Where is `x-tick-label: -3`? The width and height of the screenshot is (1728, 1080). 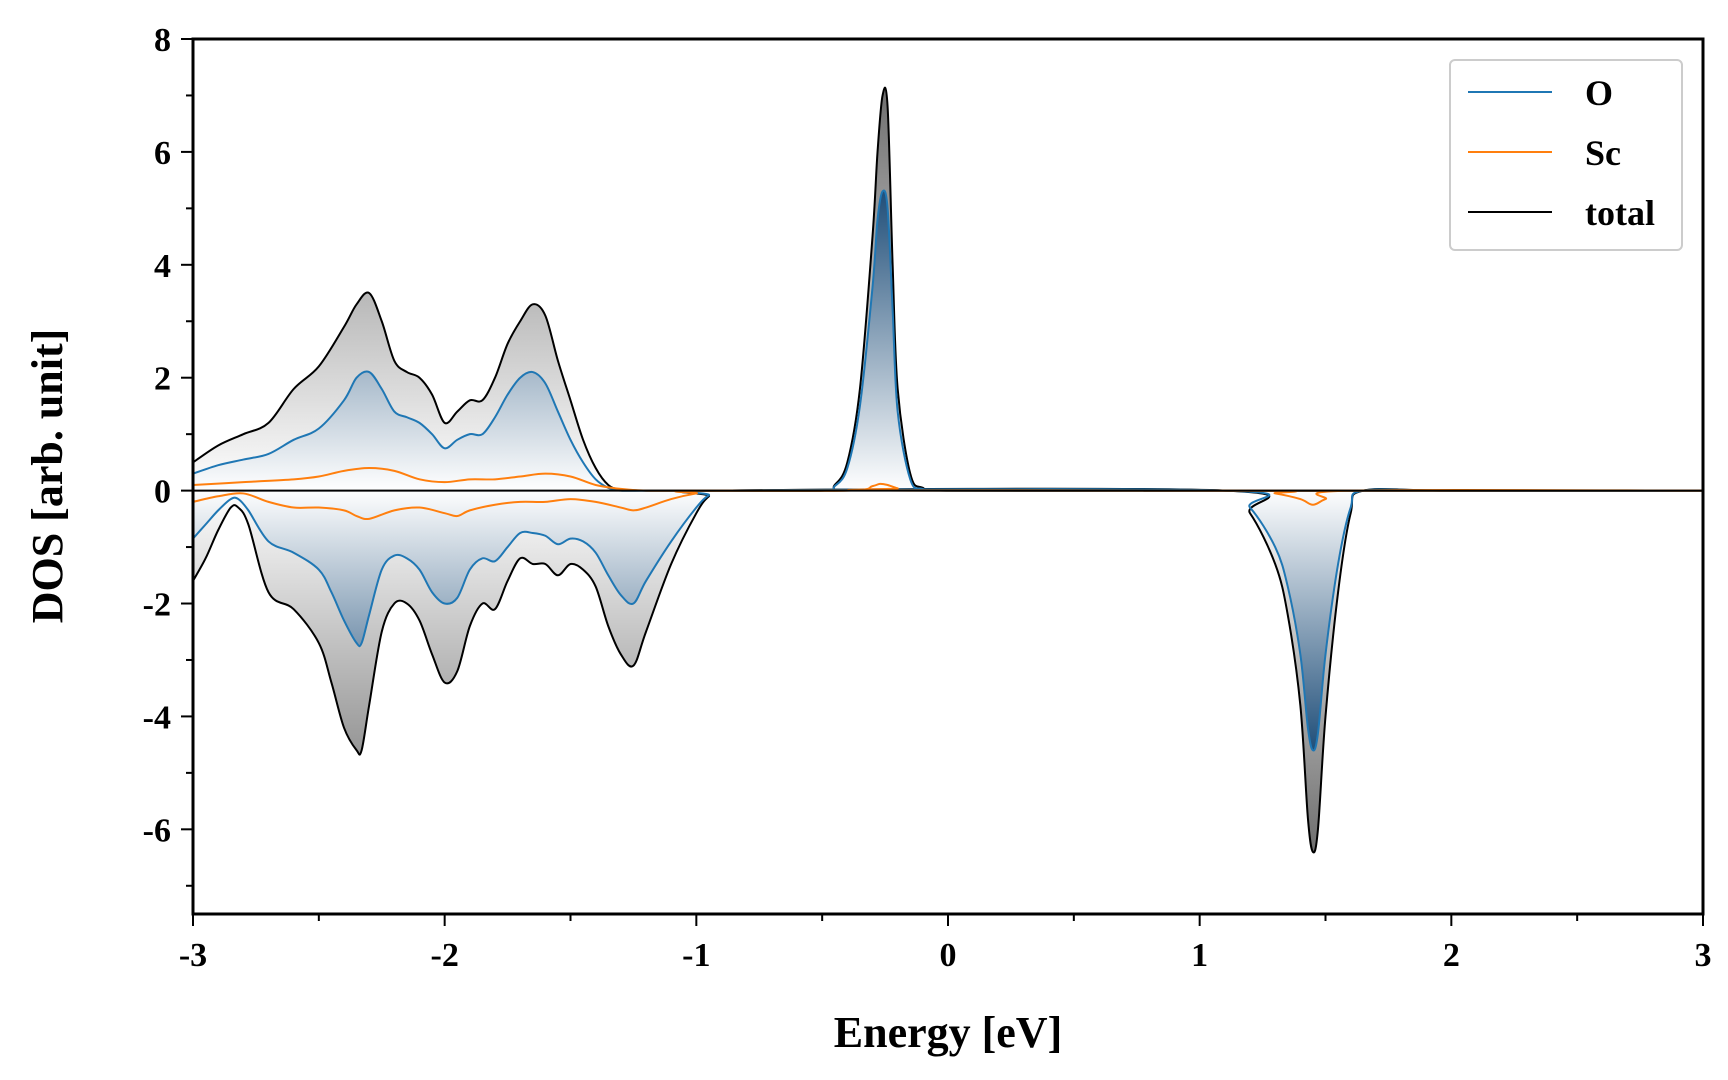
x-tick-label: -3 is located at coordinates (193, 955).